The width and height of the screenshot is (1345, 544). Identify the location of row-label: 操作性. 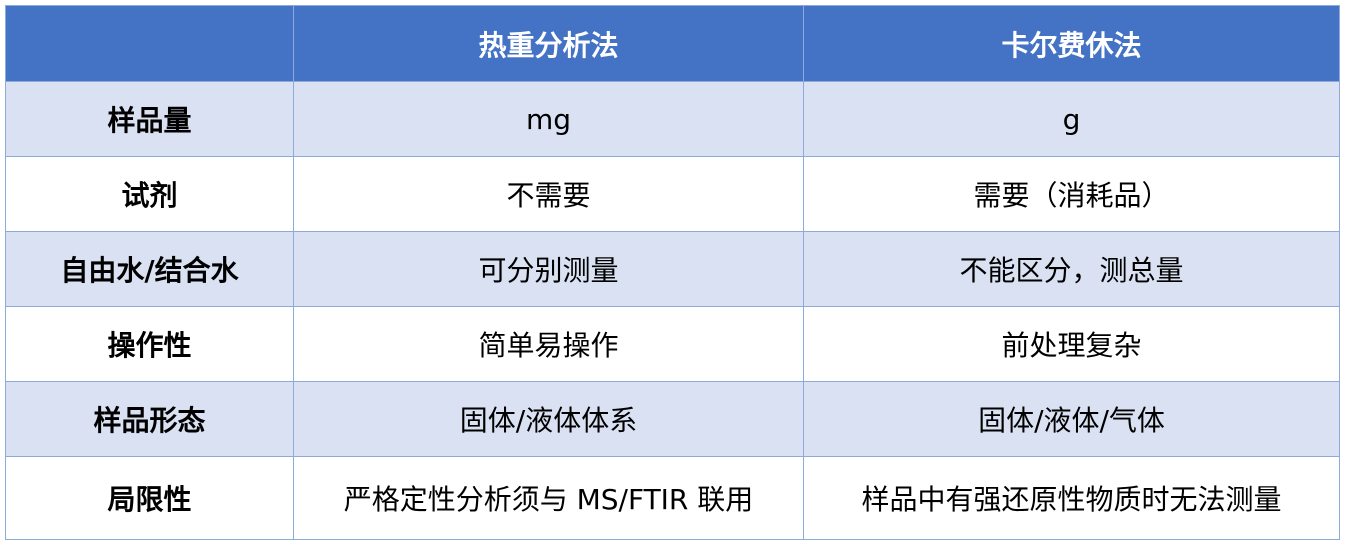
(149, 344).